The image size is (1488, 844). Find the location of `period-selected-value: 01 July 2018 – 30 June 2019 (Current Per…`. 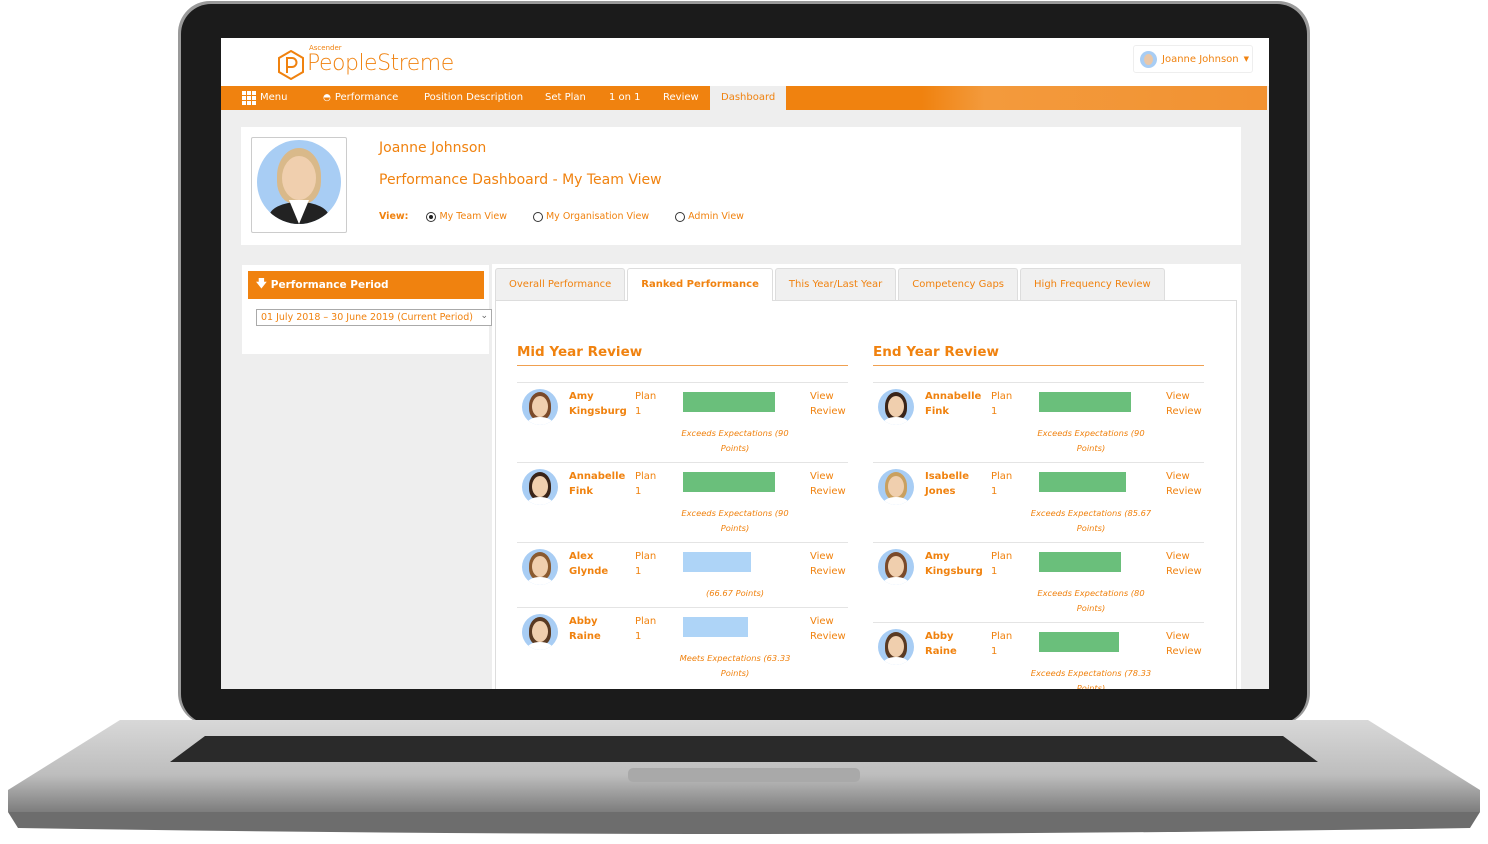

period-selected-value: 01 July 2018 – 30 June 2019 (Current Per… is located at coordinates (367, 317).